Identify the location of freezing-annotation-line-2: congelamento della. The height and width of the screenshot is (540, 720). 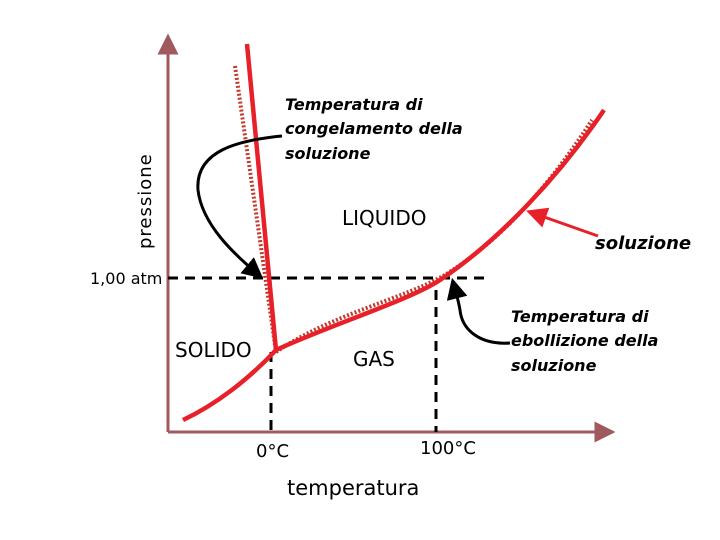
(374, 128).